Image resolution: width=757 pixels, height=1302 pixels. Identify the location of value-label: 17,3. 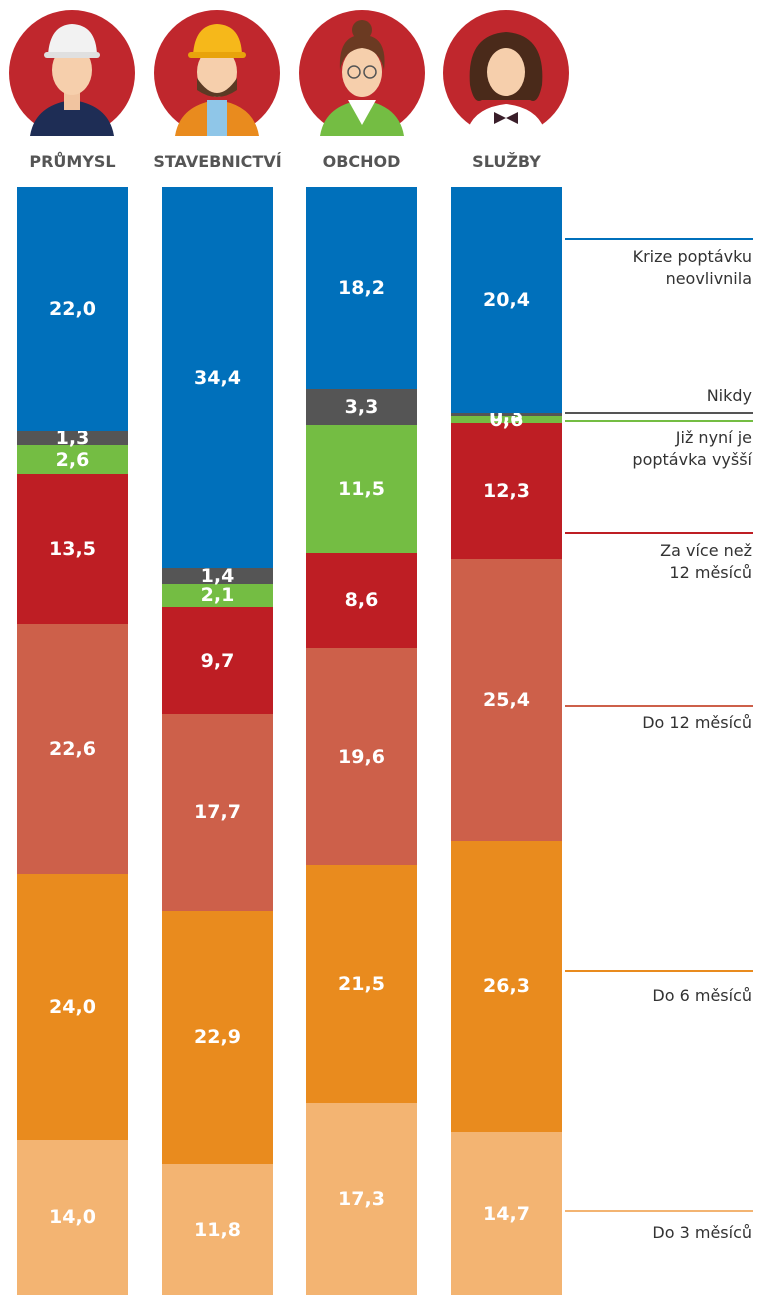
(361, 1199).